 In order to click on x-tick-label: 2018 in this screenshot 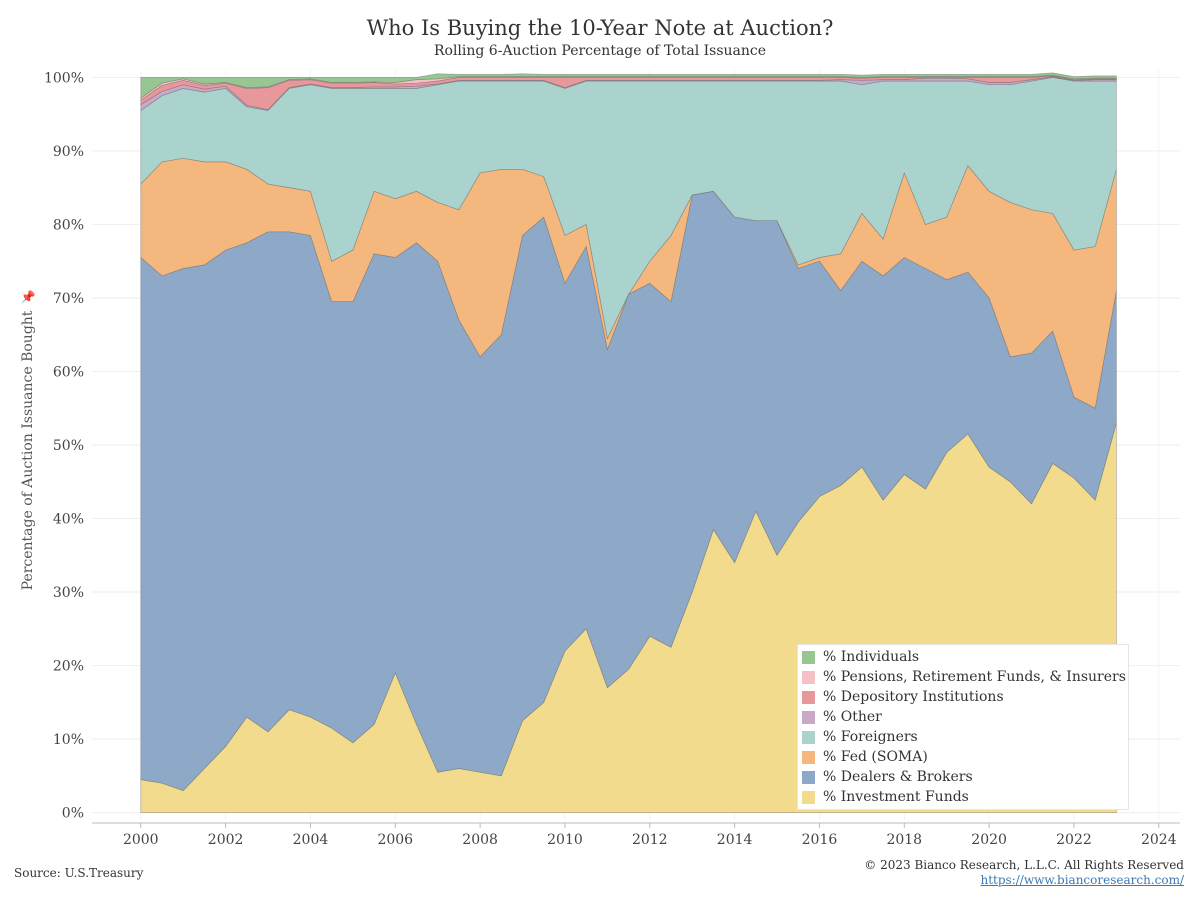, I will do `click(904, 840)`.